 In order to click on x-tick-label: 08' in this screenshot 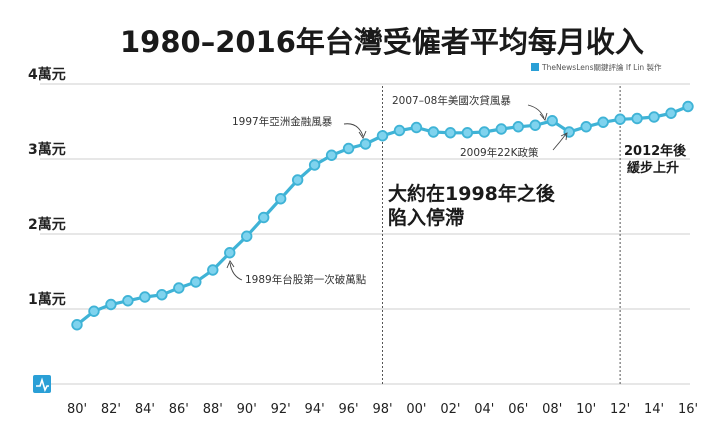, I will do `click(552, 409)`.